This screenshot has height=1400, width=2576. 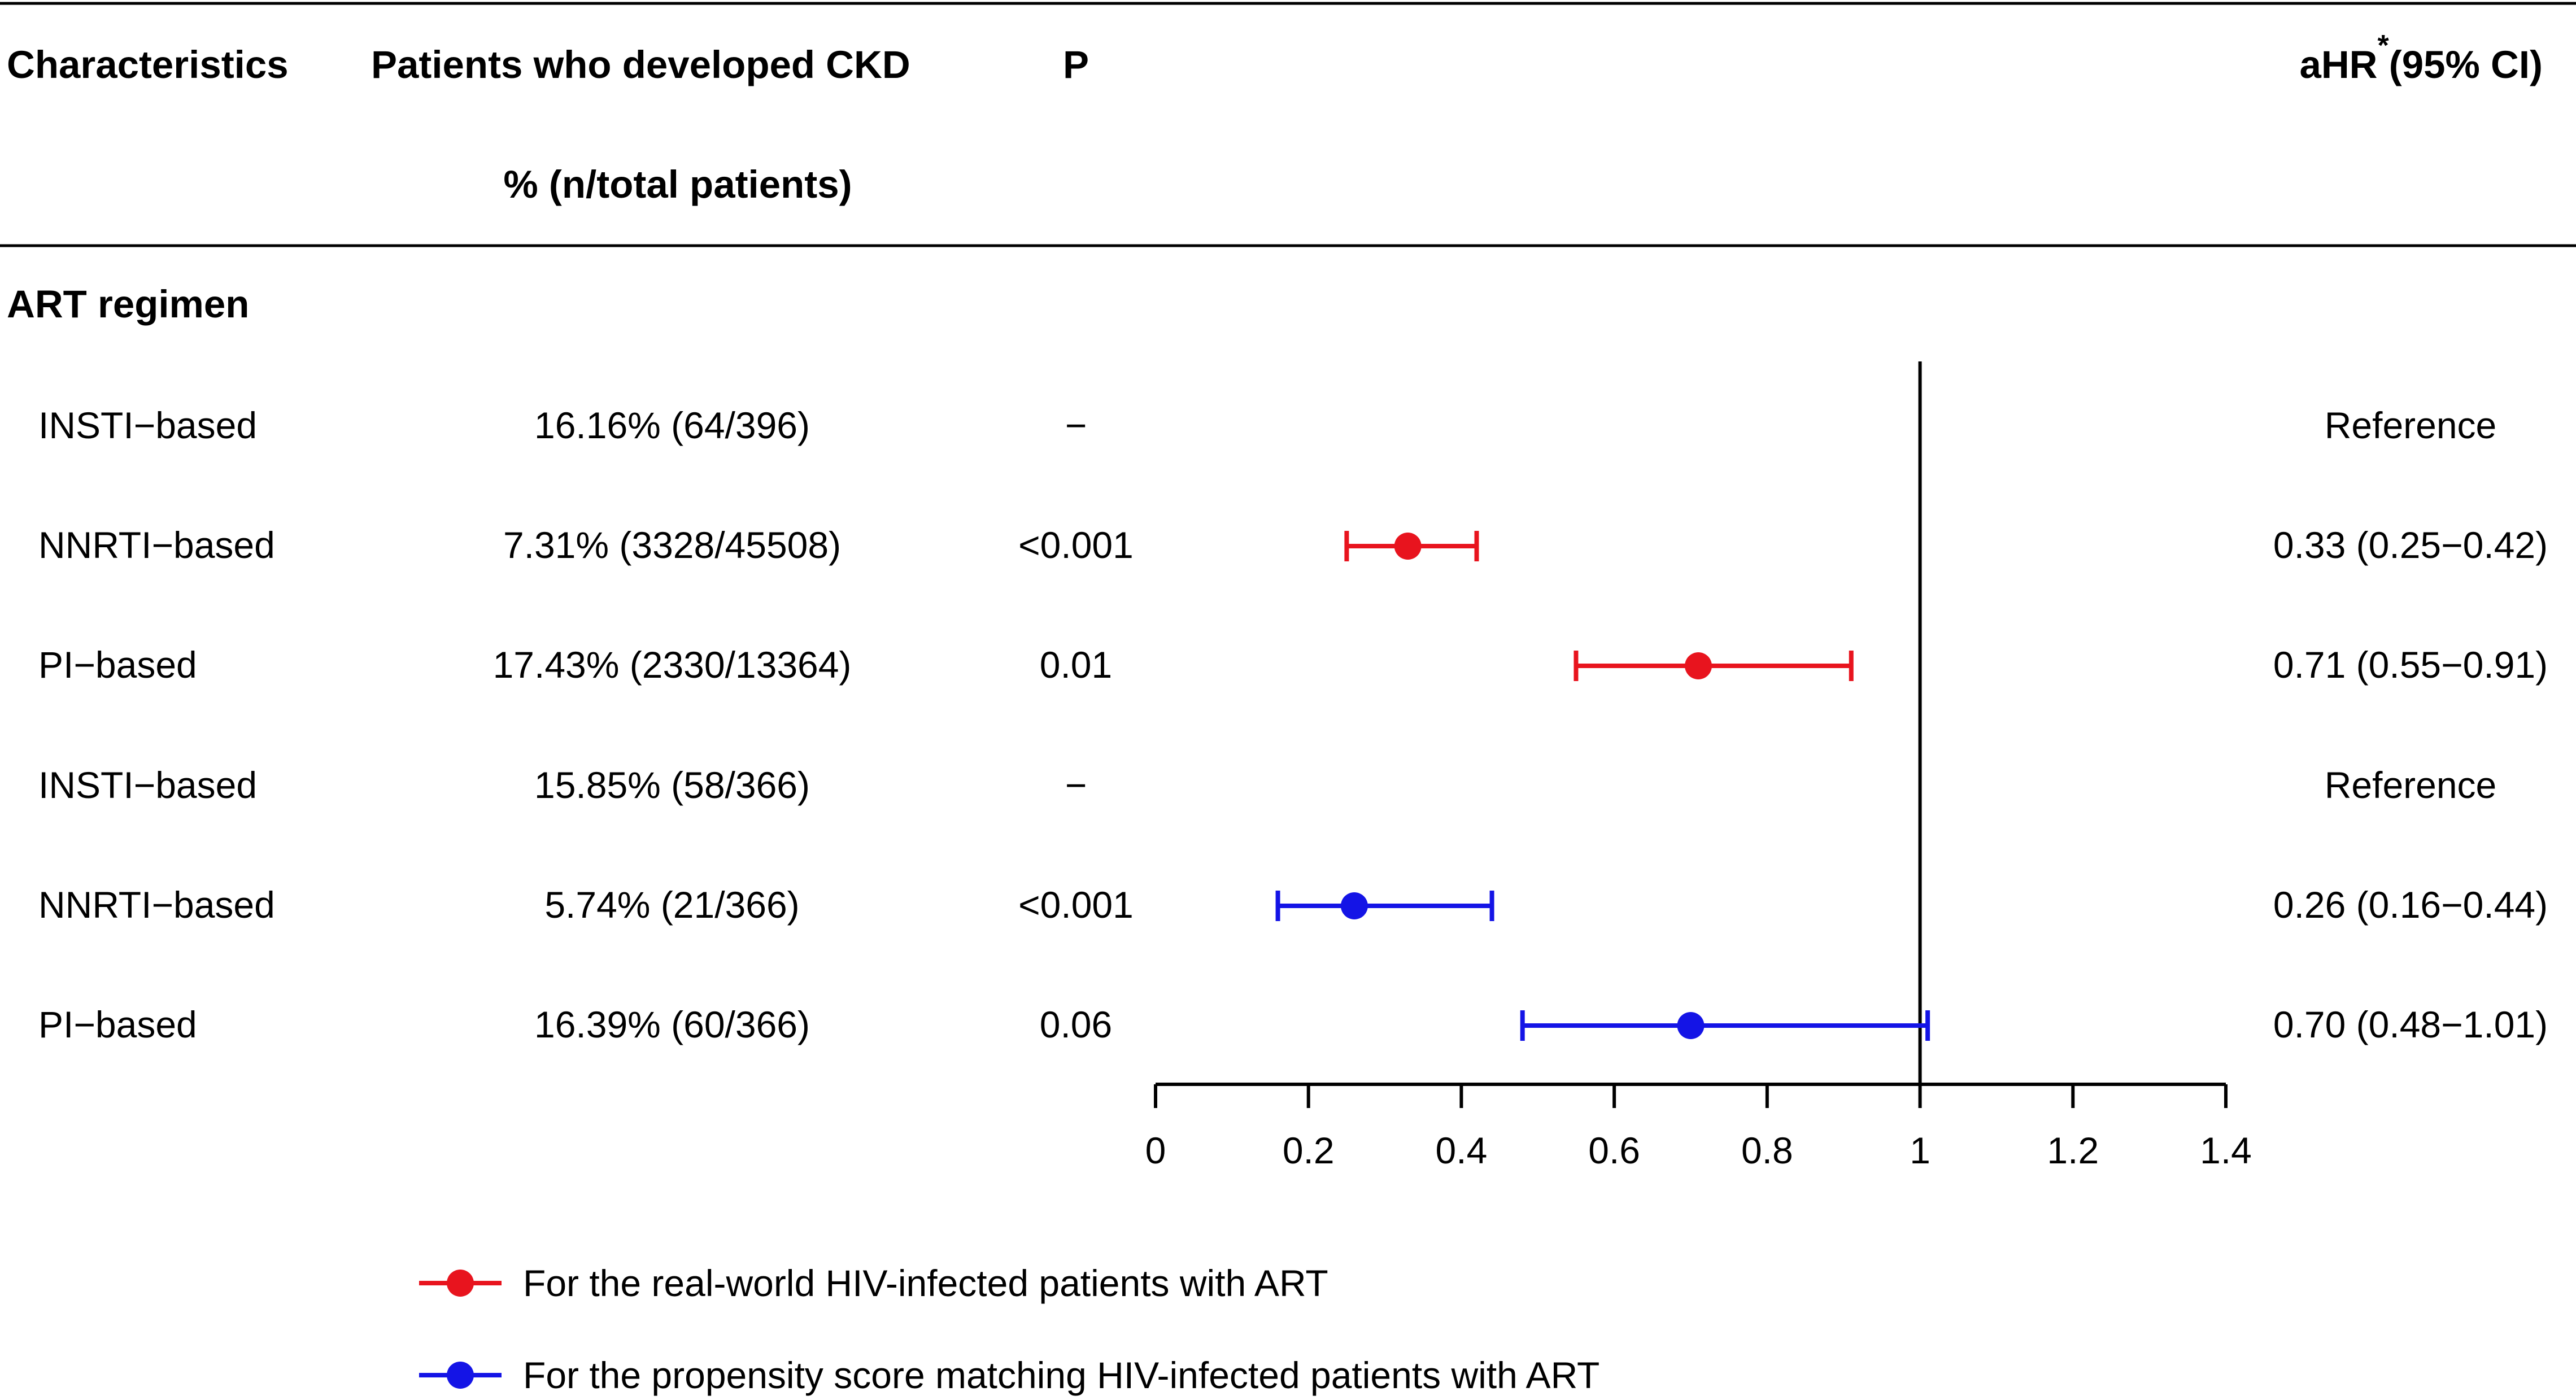 What do you see at coordinates (460, 1375) in the screenshot?
I see `legend-marker-psm` at bounding box center [460, 1375].